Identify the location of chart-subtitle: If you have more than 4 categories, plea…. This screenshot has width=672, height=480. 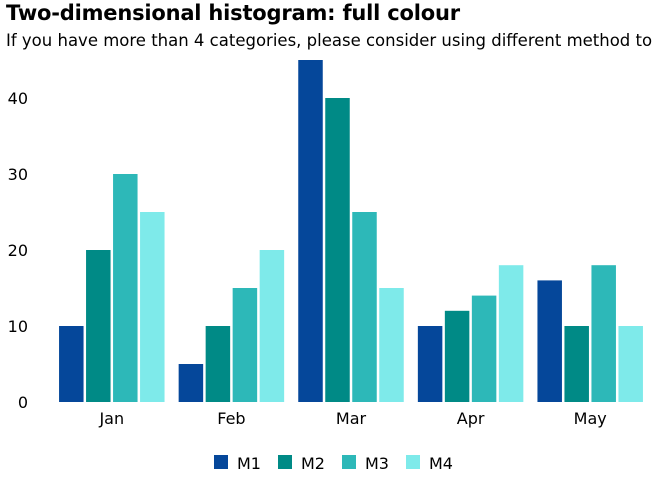
(329, 40).